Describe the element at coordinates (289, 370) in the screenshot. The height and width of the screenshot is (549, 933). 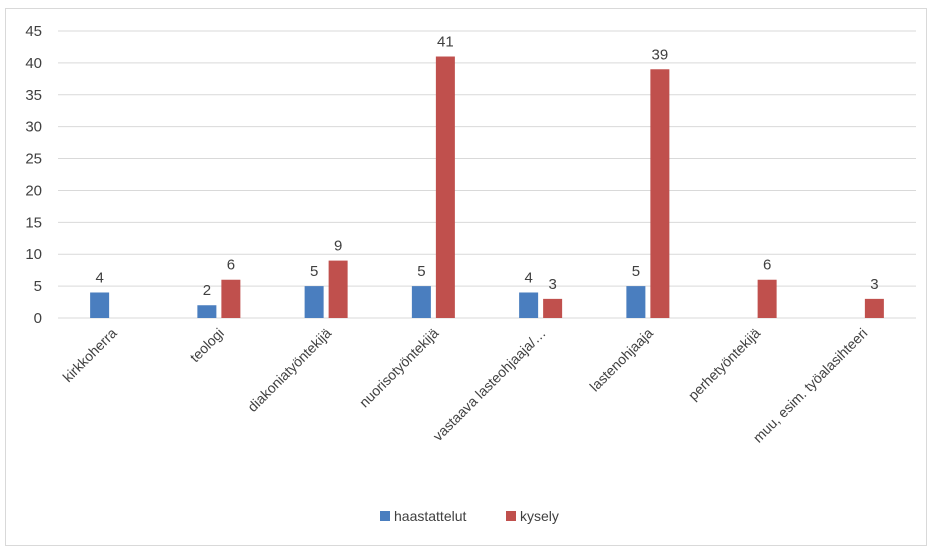
I see `category-label: diakoniatyöntekijä` at that location.